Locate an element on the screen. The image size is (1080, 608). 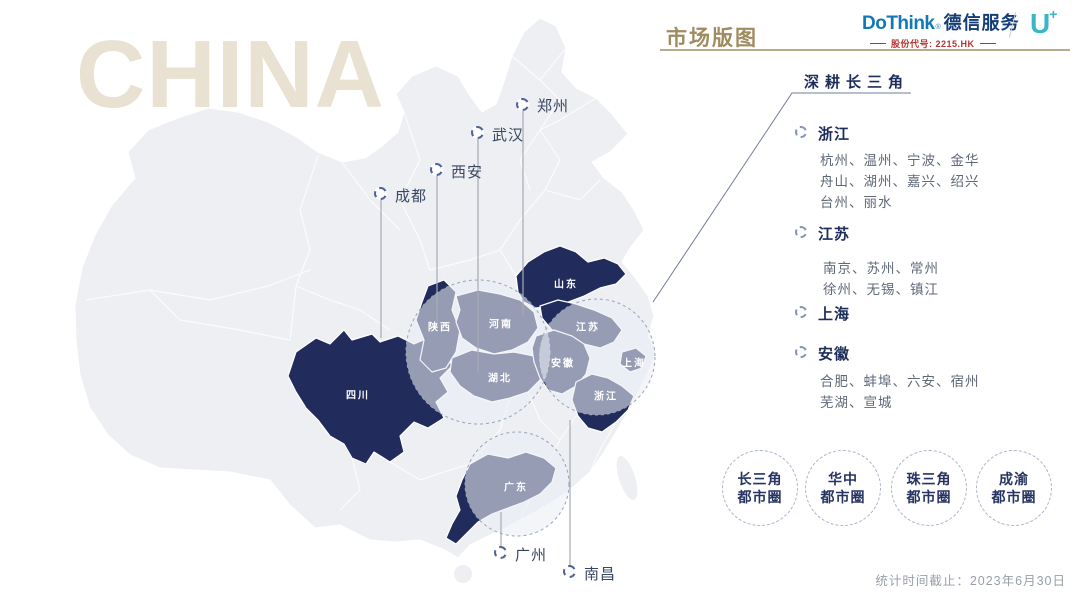
section-cities-zhejiang: 杭州、温州、宁波、金华 舟山、湖州、嘉兴、绍兴 台州、丽水 is located at coordinates (900, 181).